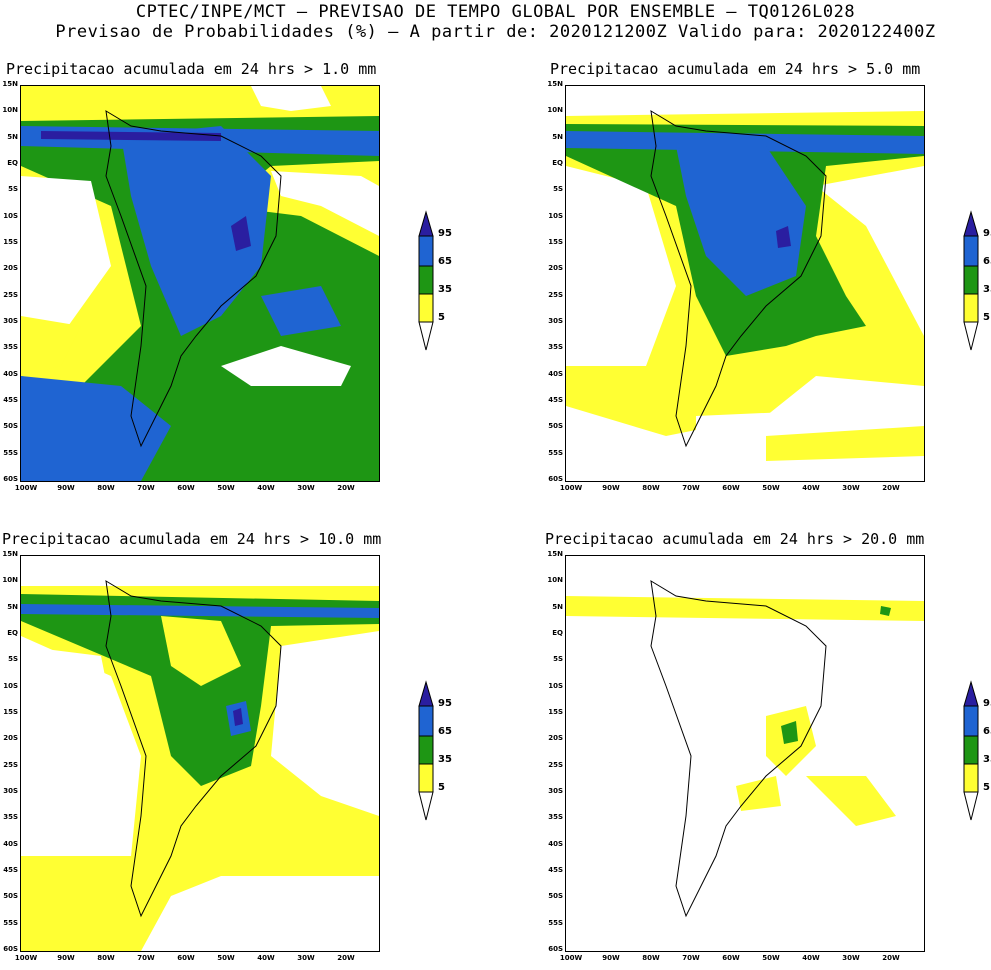  I want to click on lat-tick-label: 15N, so click(10, 84).